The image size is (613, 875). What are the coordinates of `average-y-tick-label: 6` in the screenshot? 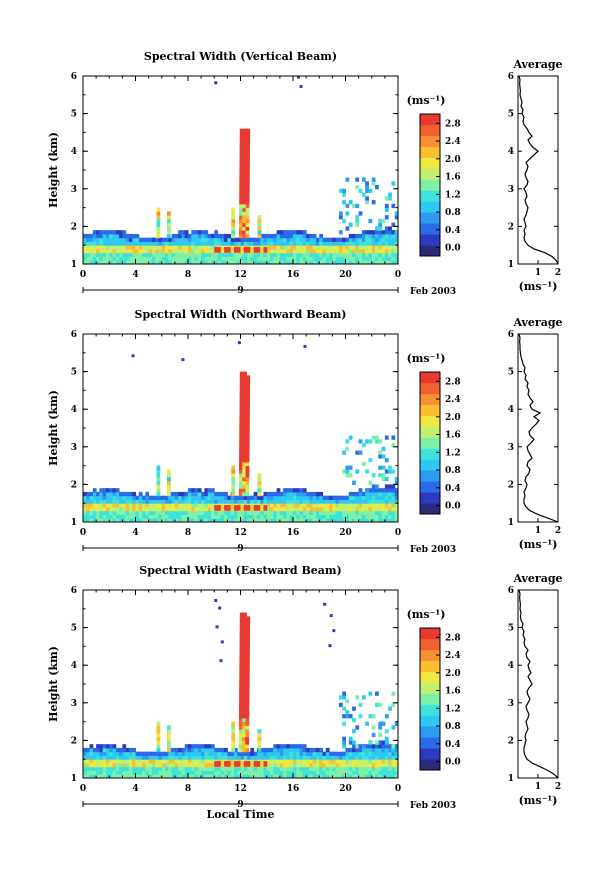 It's located at (511, 77).